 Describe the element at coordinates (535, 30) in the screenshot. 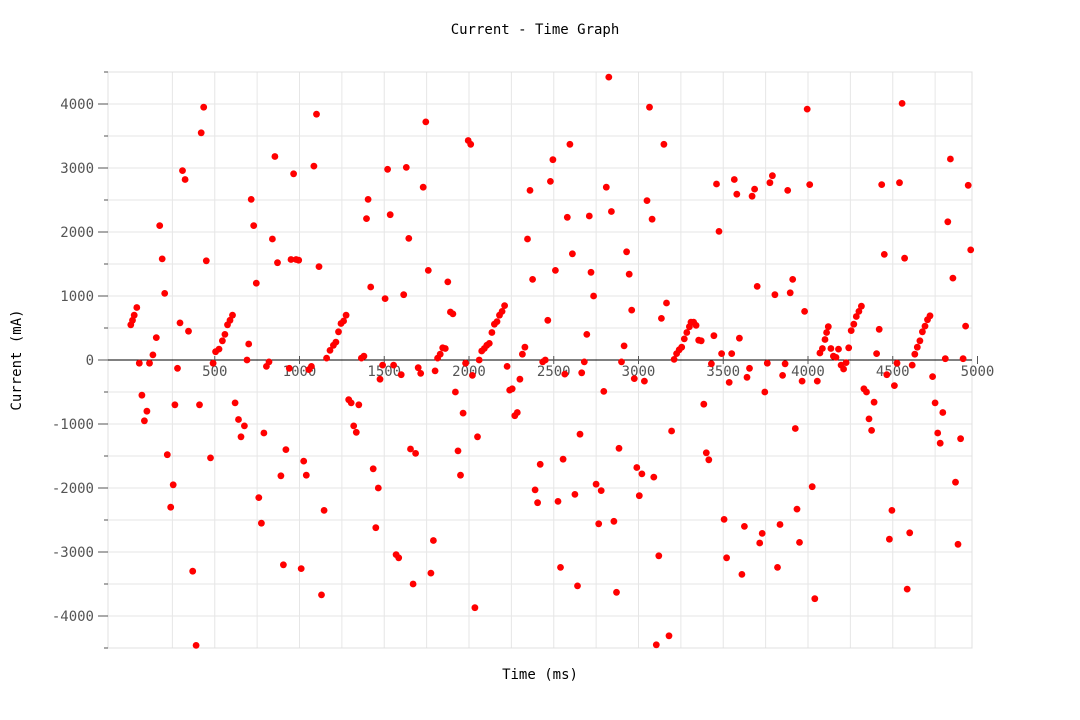

I see `chart-title: Current - Time Graph` at that location.